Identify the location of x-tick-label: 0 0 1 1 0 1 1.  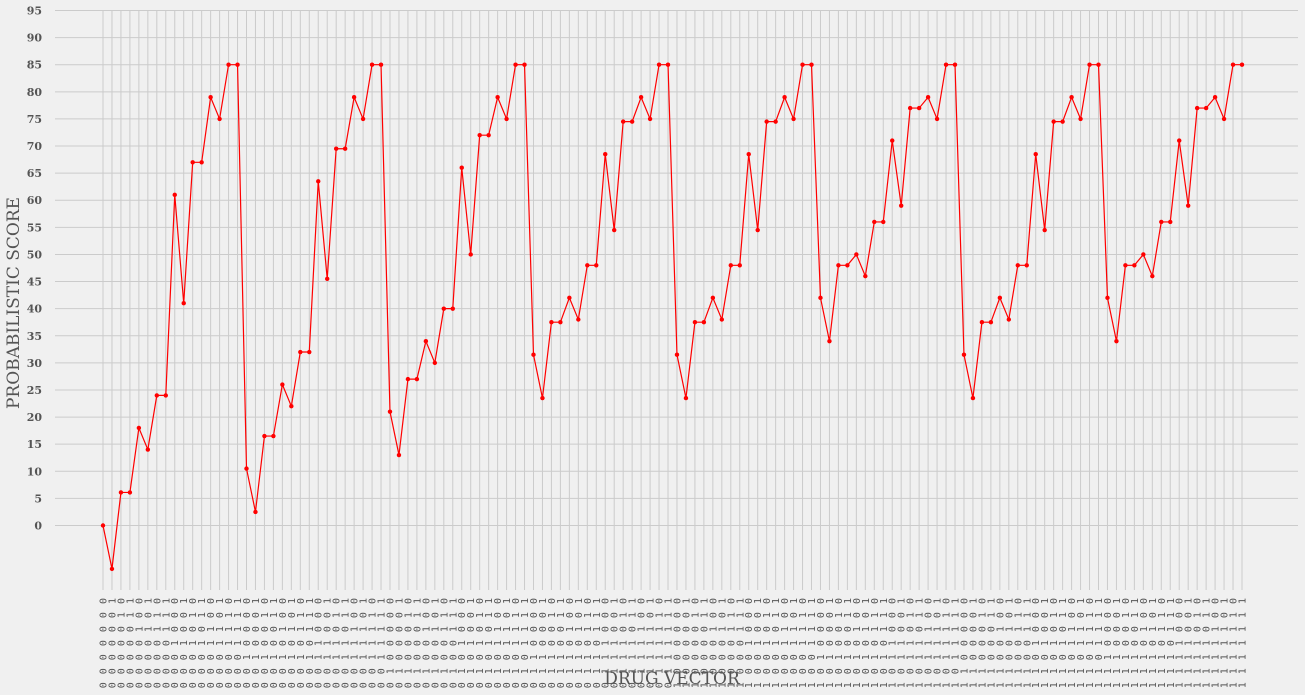
(346, 642).